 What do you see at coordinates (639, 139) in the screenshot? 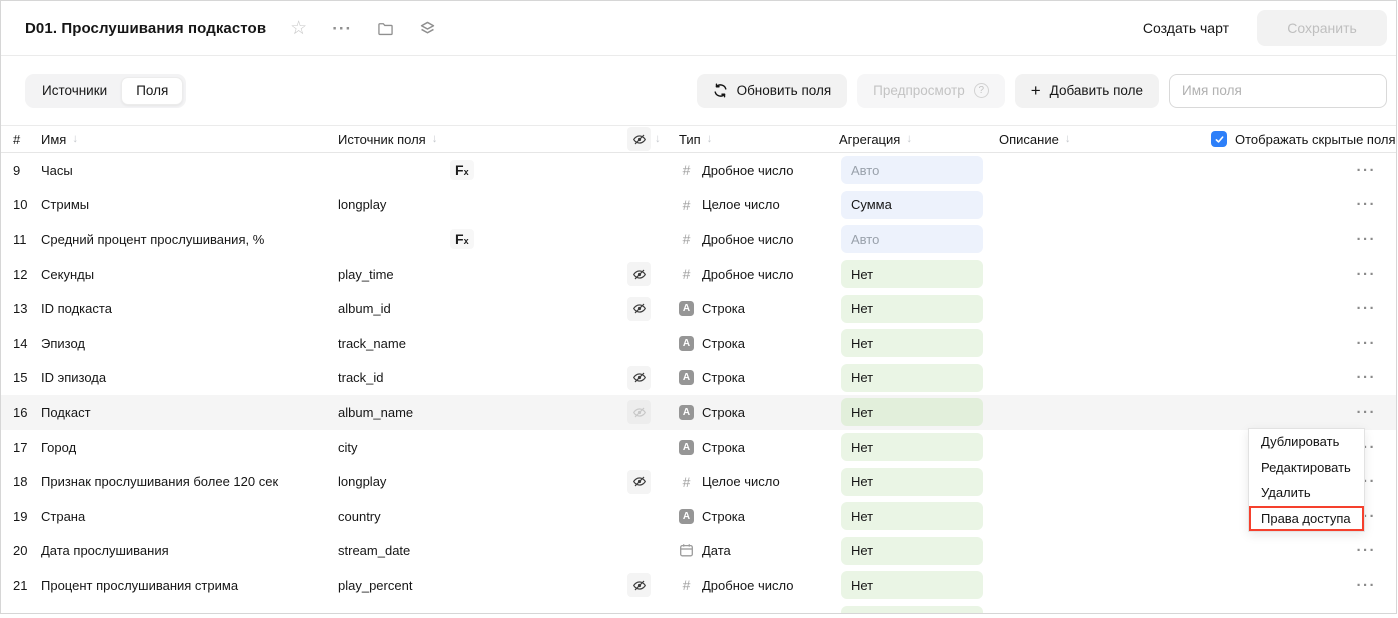
I see `visibility-column-icon` at bounding box center [639, 139].